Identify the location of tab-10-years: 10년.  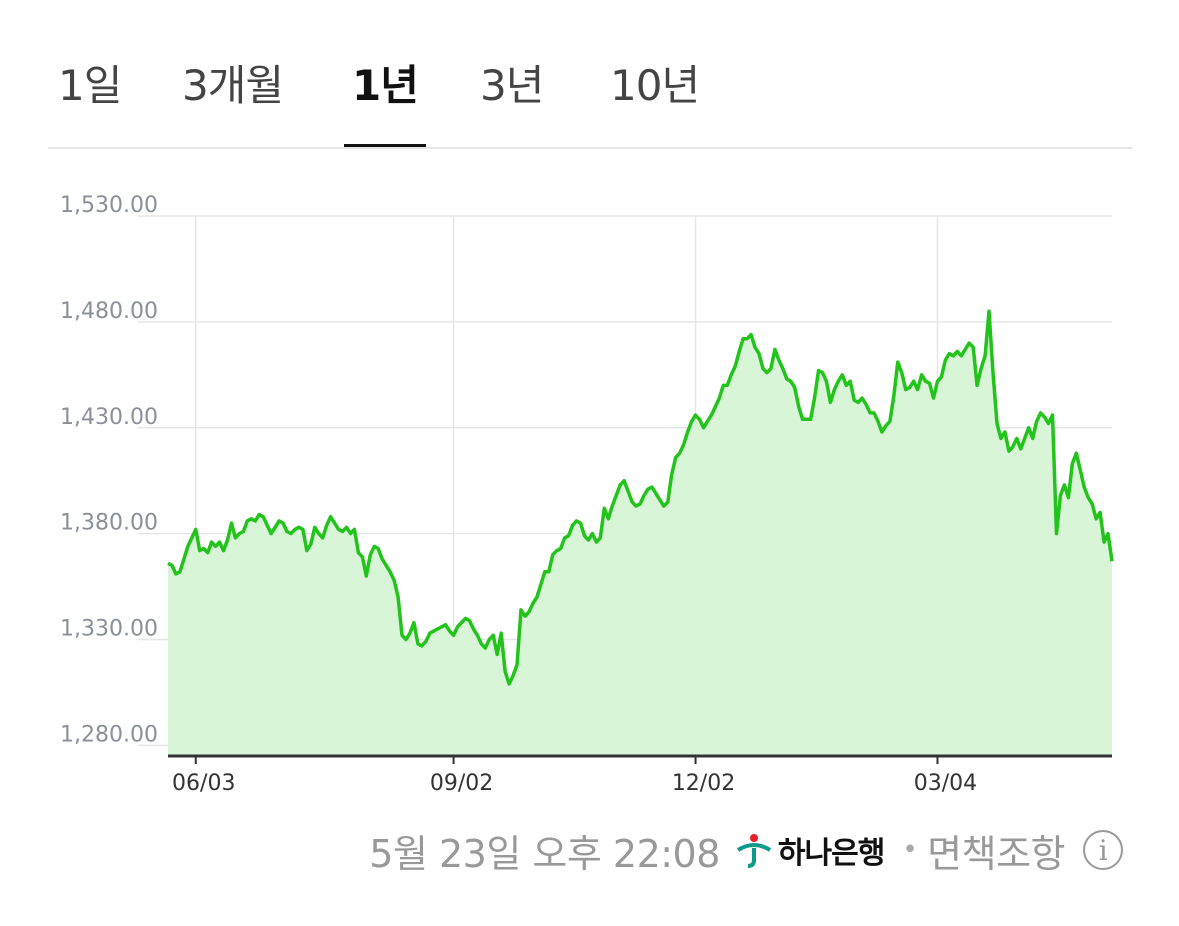
(655, 85).